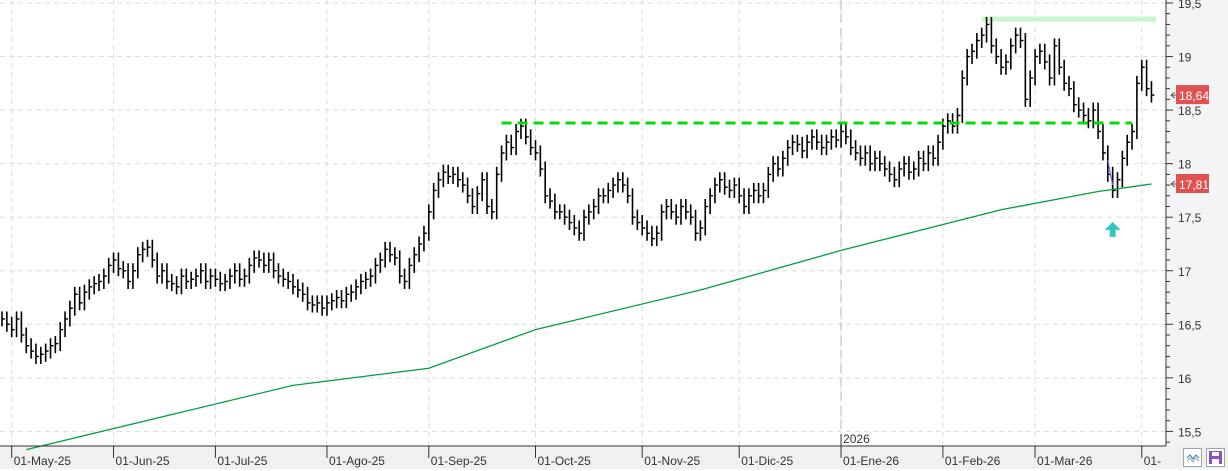 Image resolution: width=1228 pixels, height=471 pixels. I want to click on year-label: 2026, so click(856, 439).